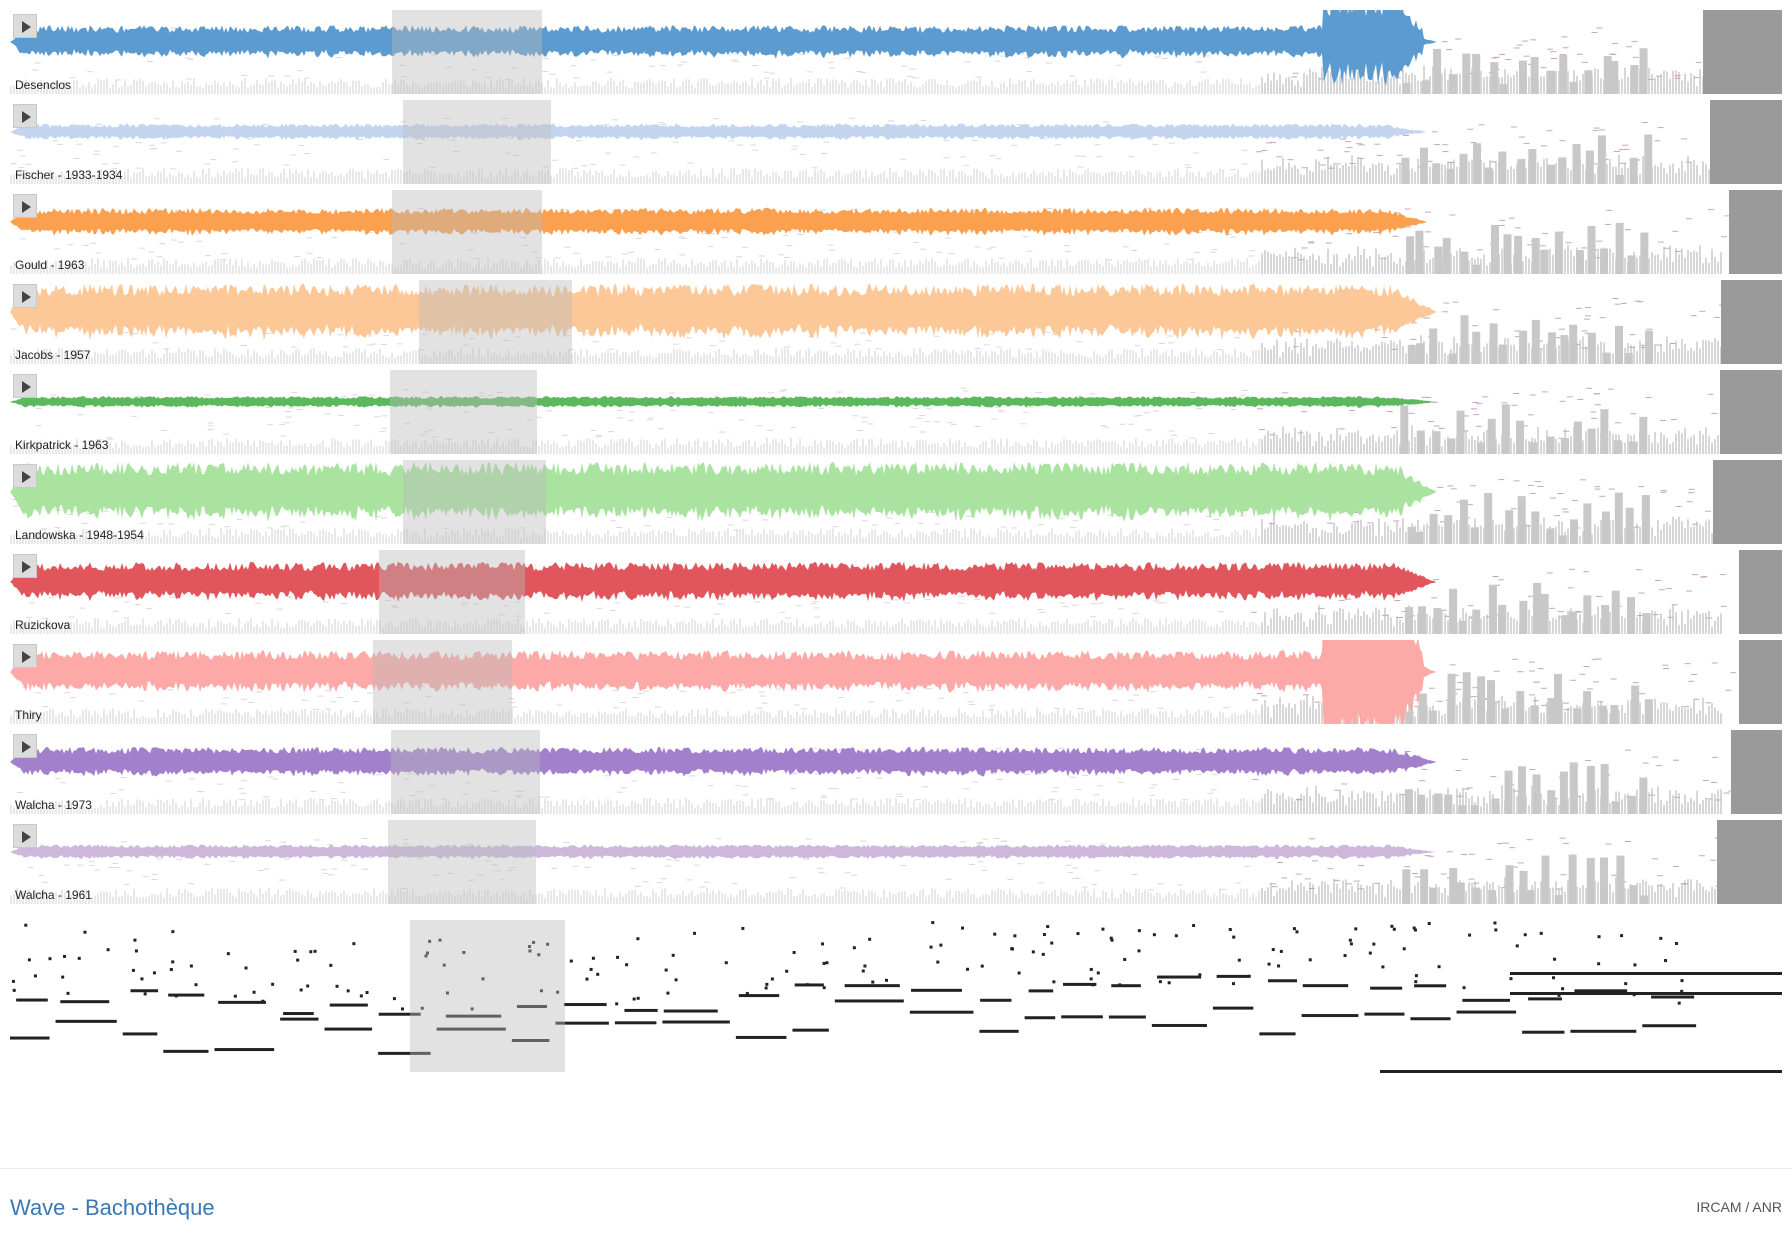 The height and width of the screenshot is (1234, 1792). What do you see at coordinates (49, 265) in the screenshot?
I see `track-label: Gould - 1963` at bounding box center [49, 265].